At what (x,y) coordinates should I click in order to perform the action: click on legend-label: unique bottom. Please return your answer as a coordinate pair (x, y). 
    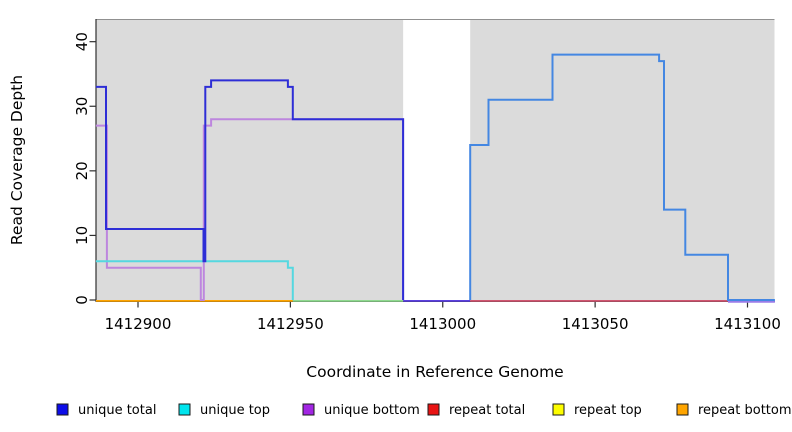
    Looking at the image, I should click on (372, 410).